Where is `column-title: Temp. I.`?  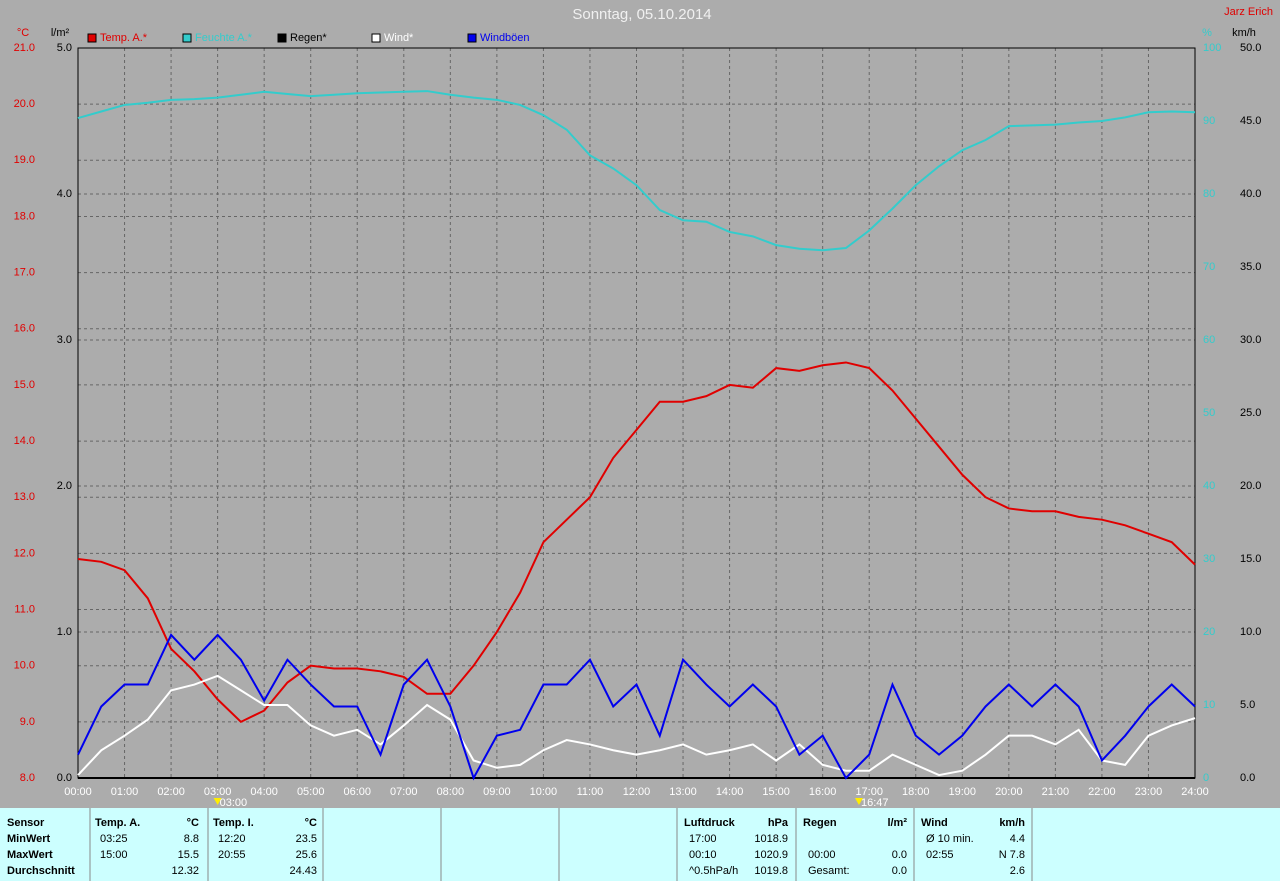
column-title: Temp. I. is located at coordinates (233, 823).